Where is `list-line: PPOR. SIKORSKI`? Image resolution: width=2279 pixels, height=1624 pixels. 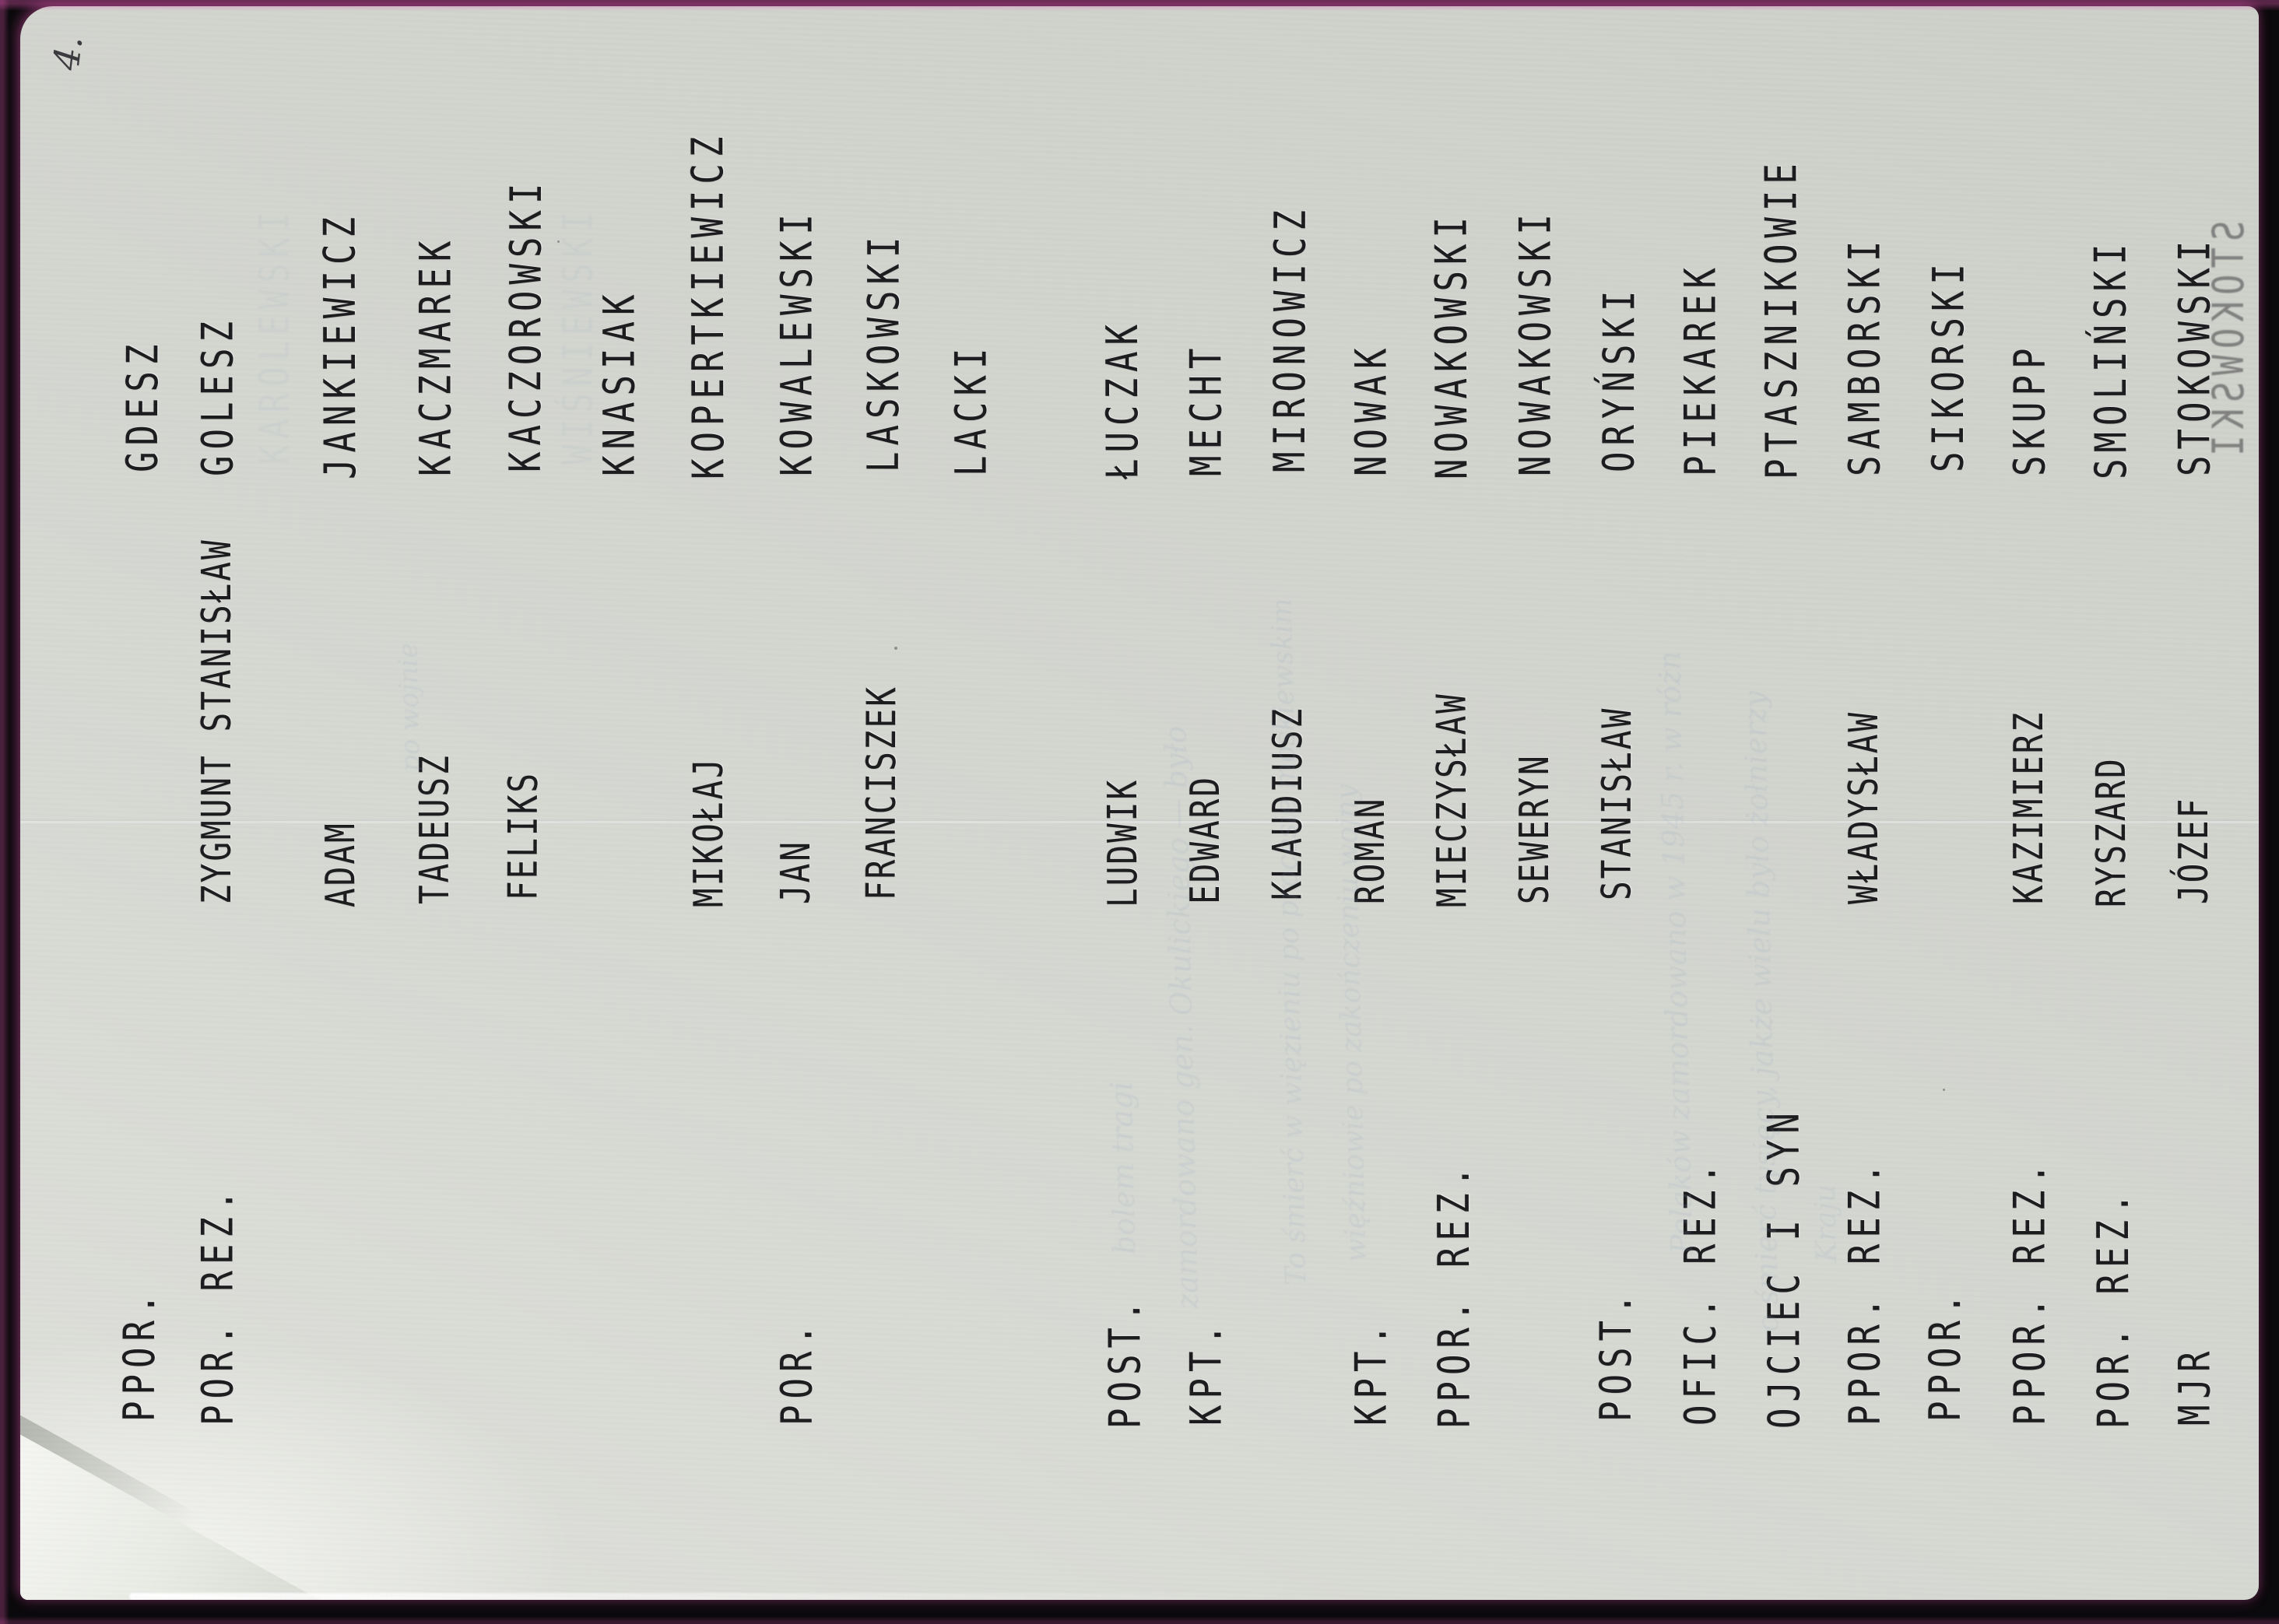 list-line: PPOR. SIKORSKI is located at coordinates (1949, 796).